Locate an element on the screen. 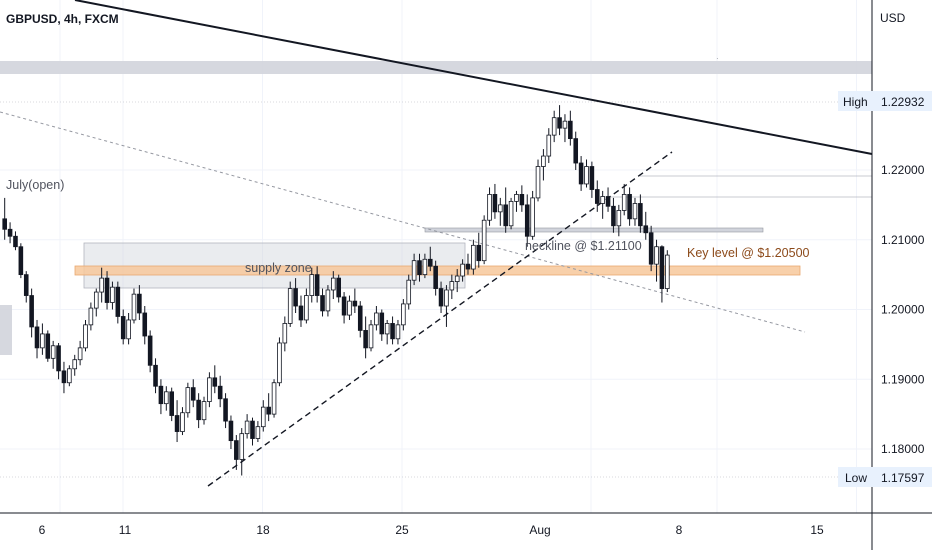 Image resolution: width=932 pixels, height=550 pixels. low-label: Low is located at coordinates (856, 478).